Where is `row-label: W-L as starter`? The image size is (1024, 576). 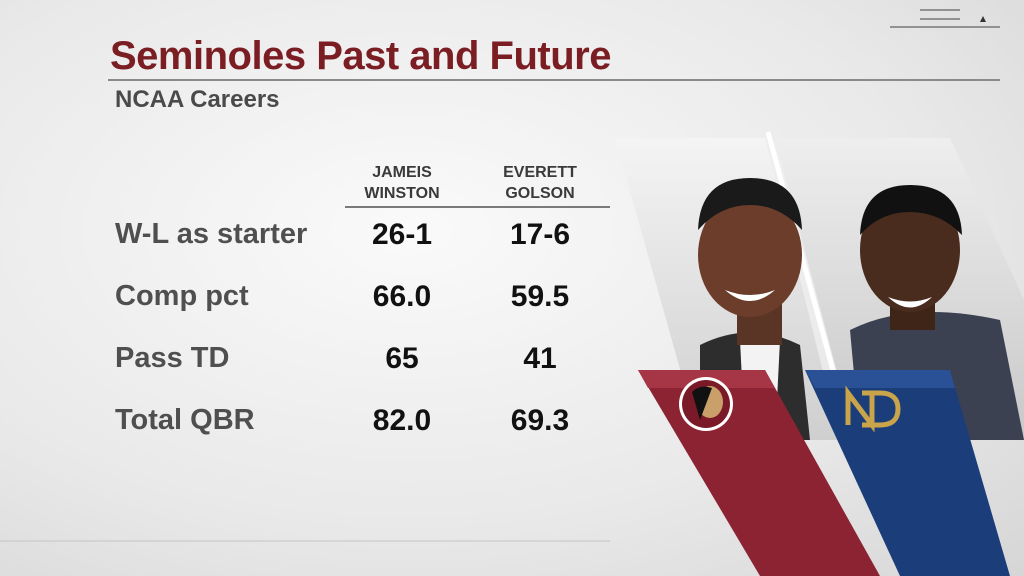
row-label: W-L as starter is located at coordinates (211, 234).